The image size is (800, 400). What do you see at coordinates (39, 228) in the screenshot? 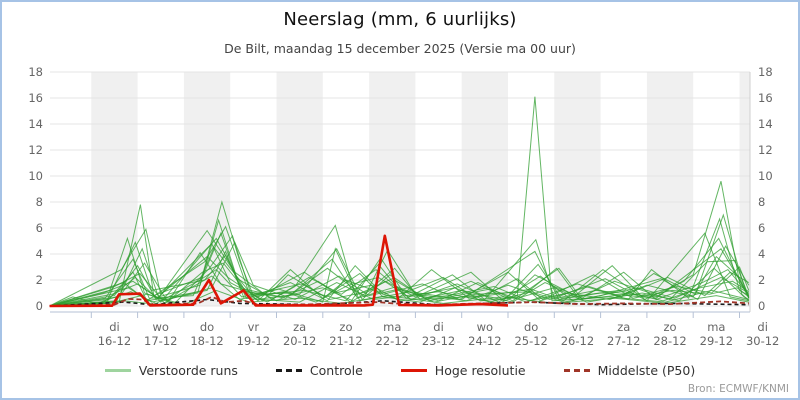
I see `y-axis-label-left: 6` at bounding box center [39, 228].